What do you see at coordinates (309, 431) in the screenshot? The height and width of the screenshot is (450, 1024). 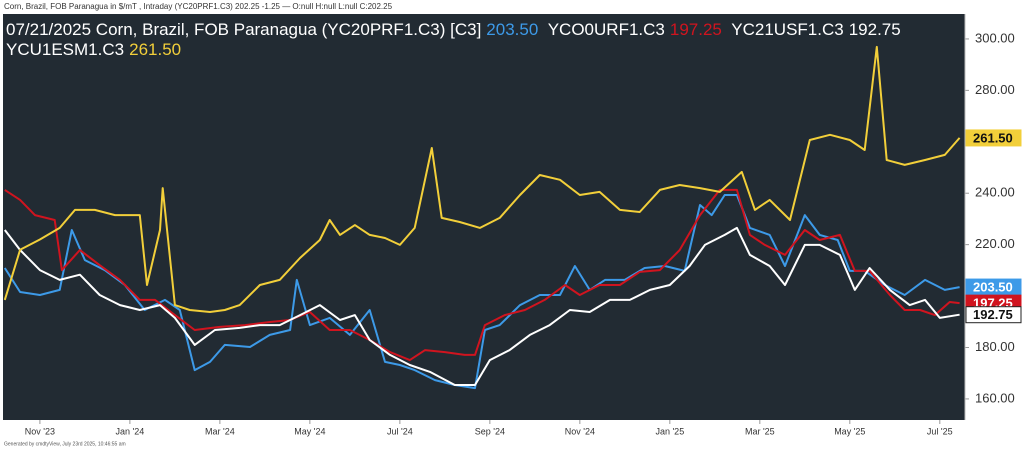 I see `x-tick-label: May '24` at bounding box center [309, 431].